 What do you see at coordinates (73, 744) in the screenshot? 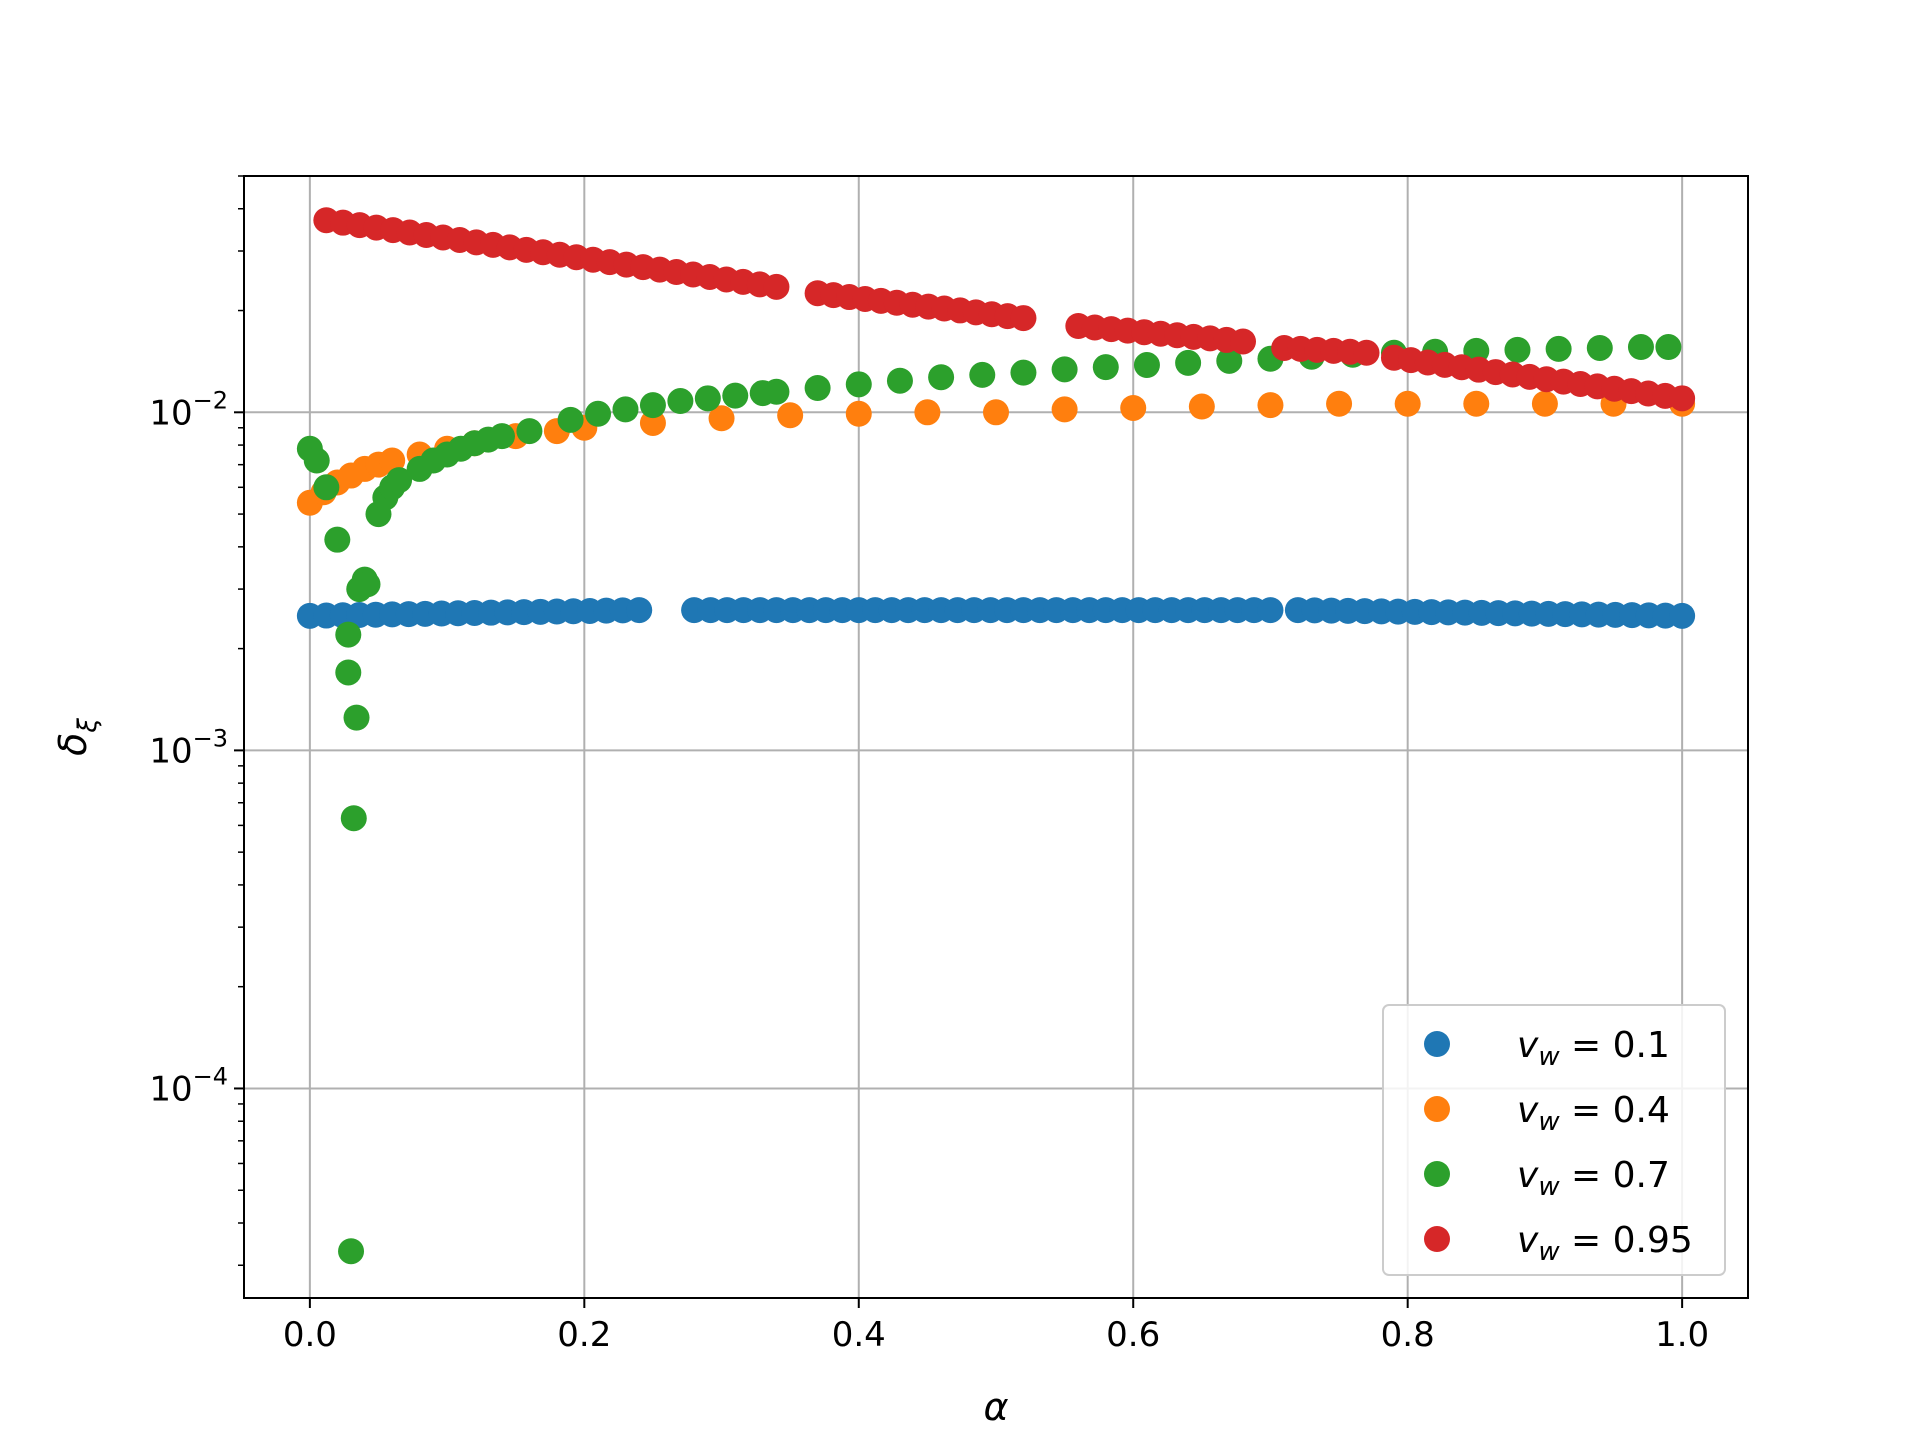
I see `y-axis-label-main: δ` at bounding box center [73, 744].